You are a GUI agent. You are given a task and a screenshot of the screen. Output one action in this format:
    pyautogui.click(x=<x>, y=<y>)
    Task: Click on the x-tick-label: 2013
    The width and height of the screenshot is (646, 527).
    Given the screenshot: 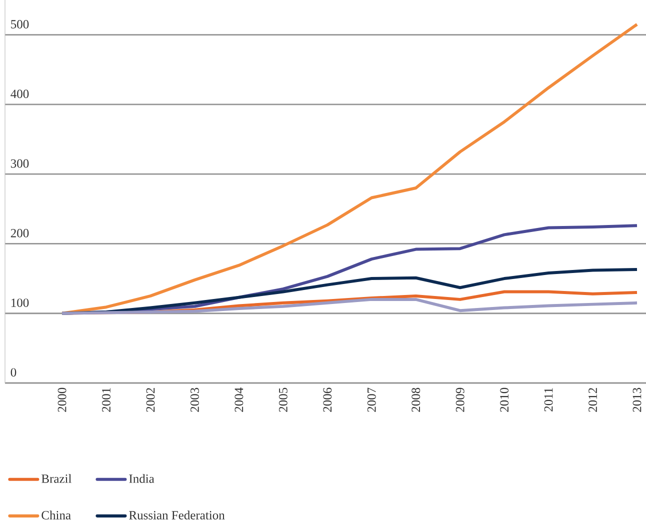 What is the action you would take?
    pyautogui.click(x=637, y=400)
    